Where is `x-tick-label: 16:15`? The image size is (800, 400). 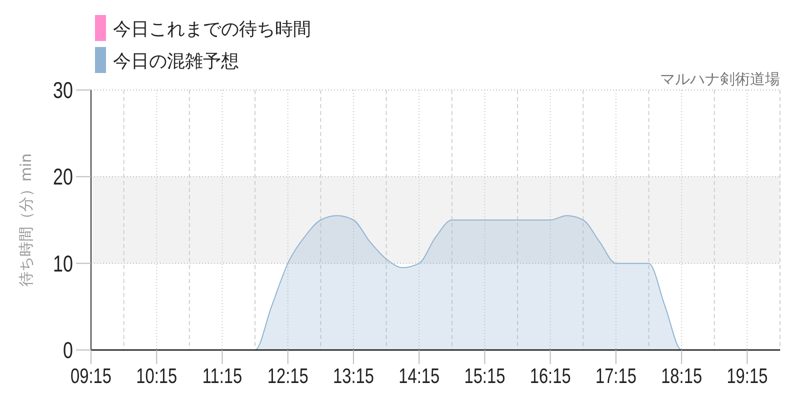
x-tick-label: 16:15 is located at coordinates (550, 376).